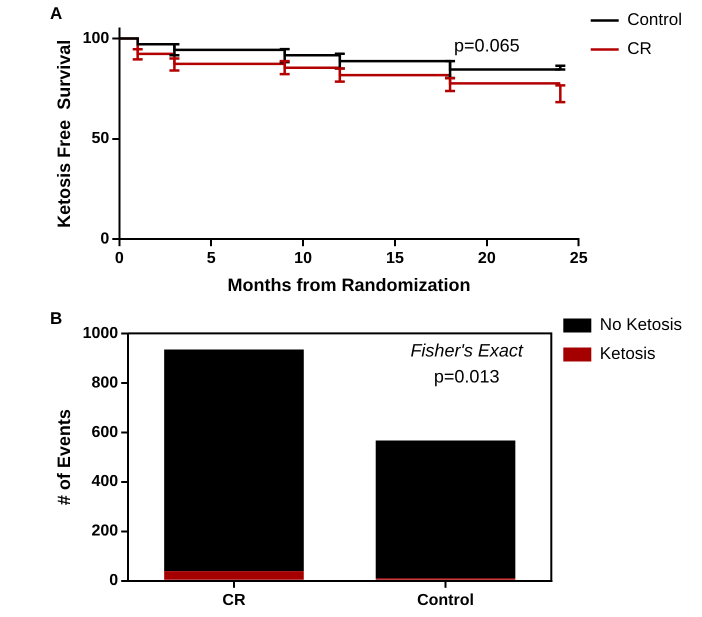  What do you see at coordinates (487, 45) in the screenshot?
I see `annotation: p=0.065` at bounding box center [487, 45].